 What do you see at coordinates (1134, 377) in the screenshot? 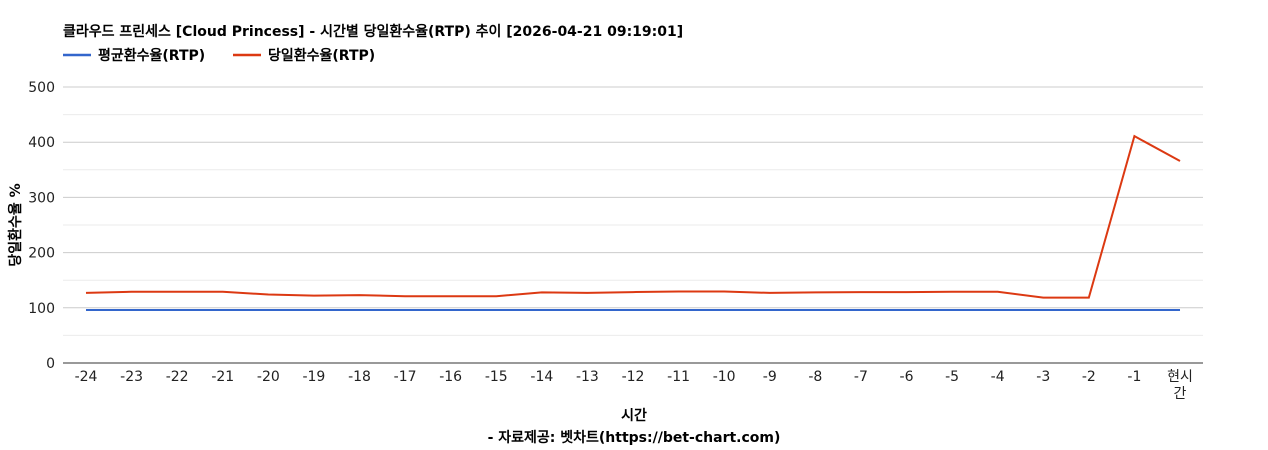
I see `x-tick-label: -1` at bounding box center [1134, 377].